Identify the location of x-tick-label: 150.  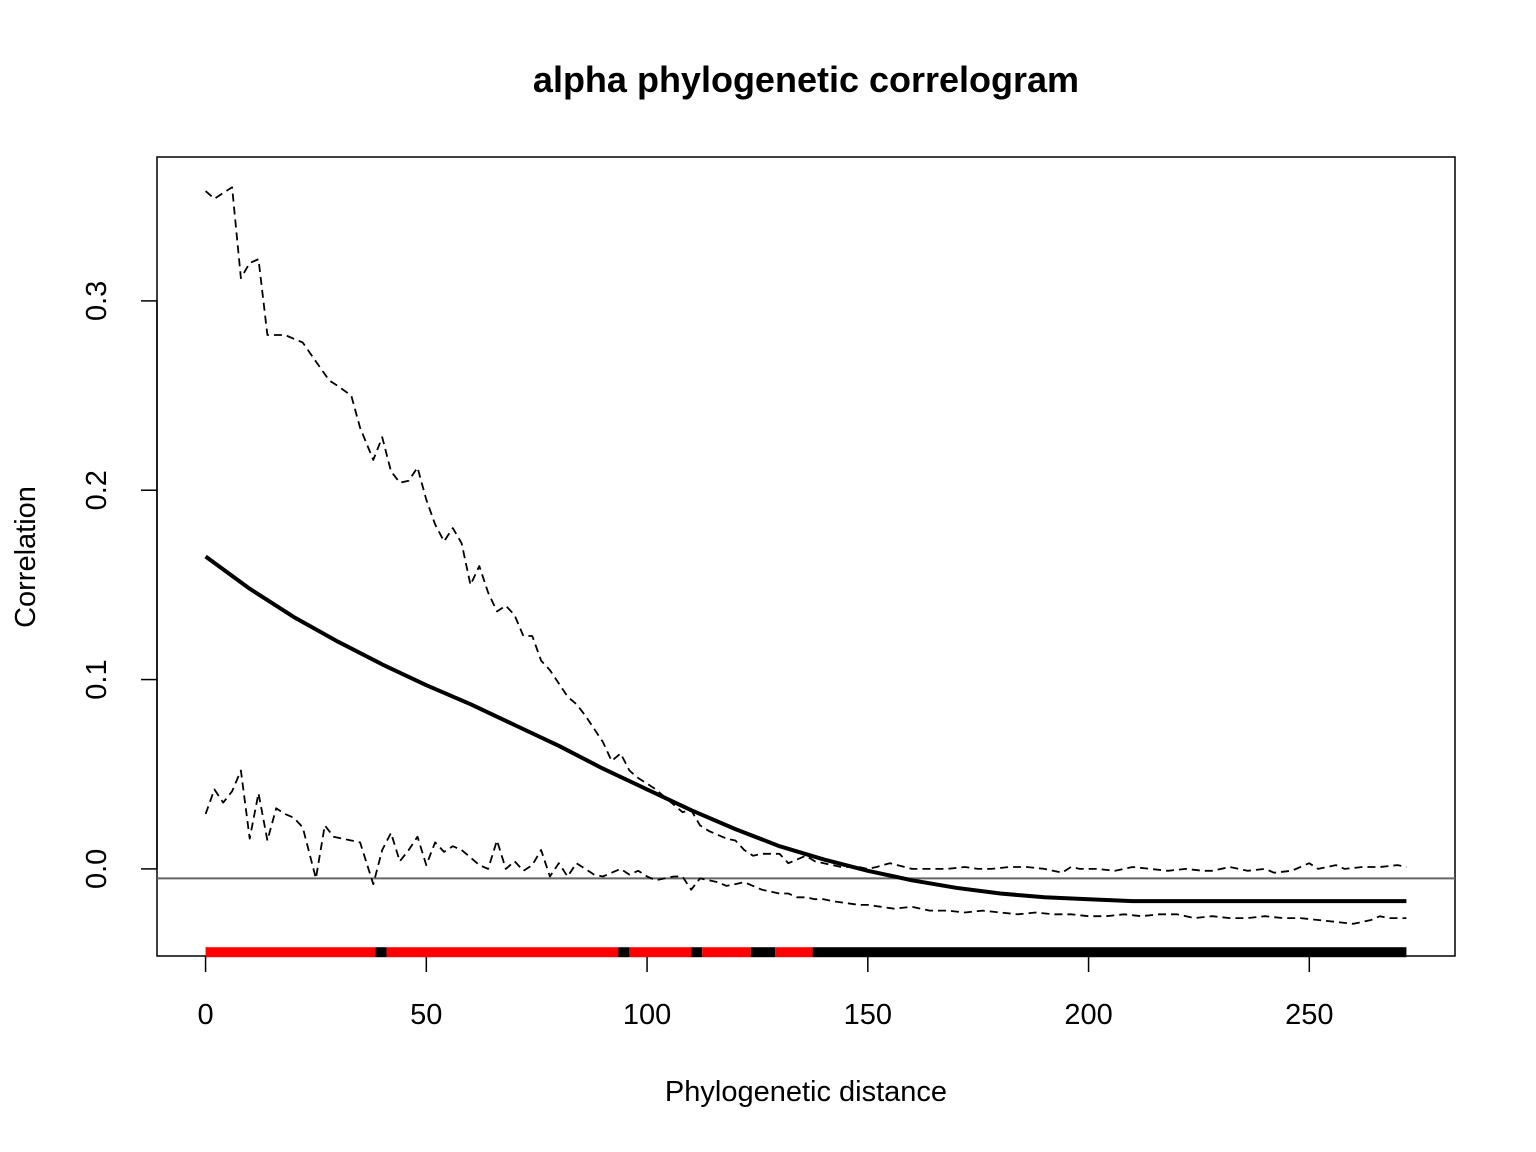
(868, 1015).